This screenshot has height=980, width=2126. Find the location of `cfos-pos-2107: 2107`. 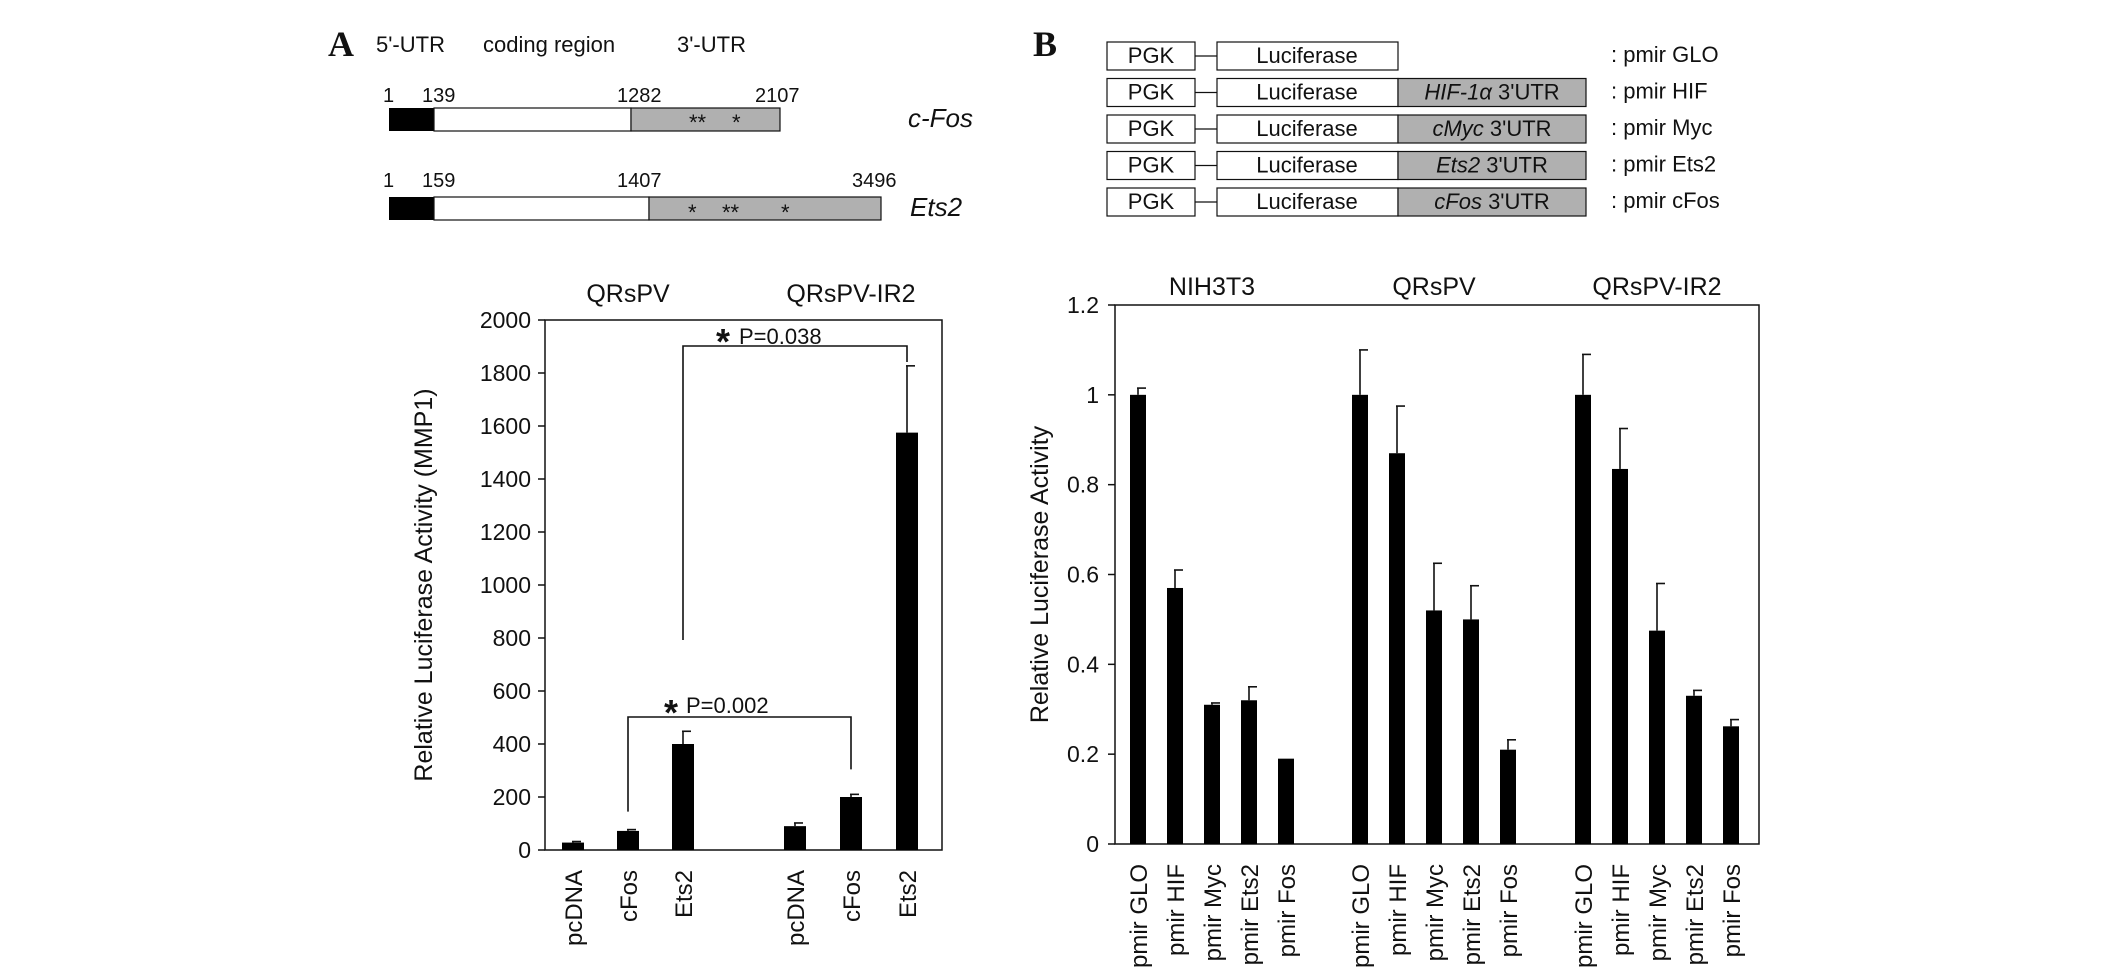

cfos-pos-2107: 2107 is located at coordinates (777, 96).